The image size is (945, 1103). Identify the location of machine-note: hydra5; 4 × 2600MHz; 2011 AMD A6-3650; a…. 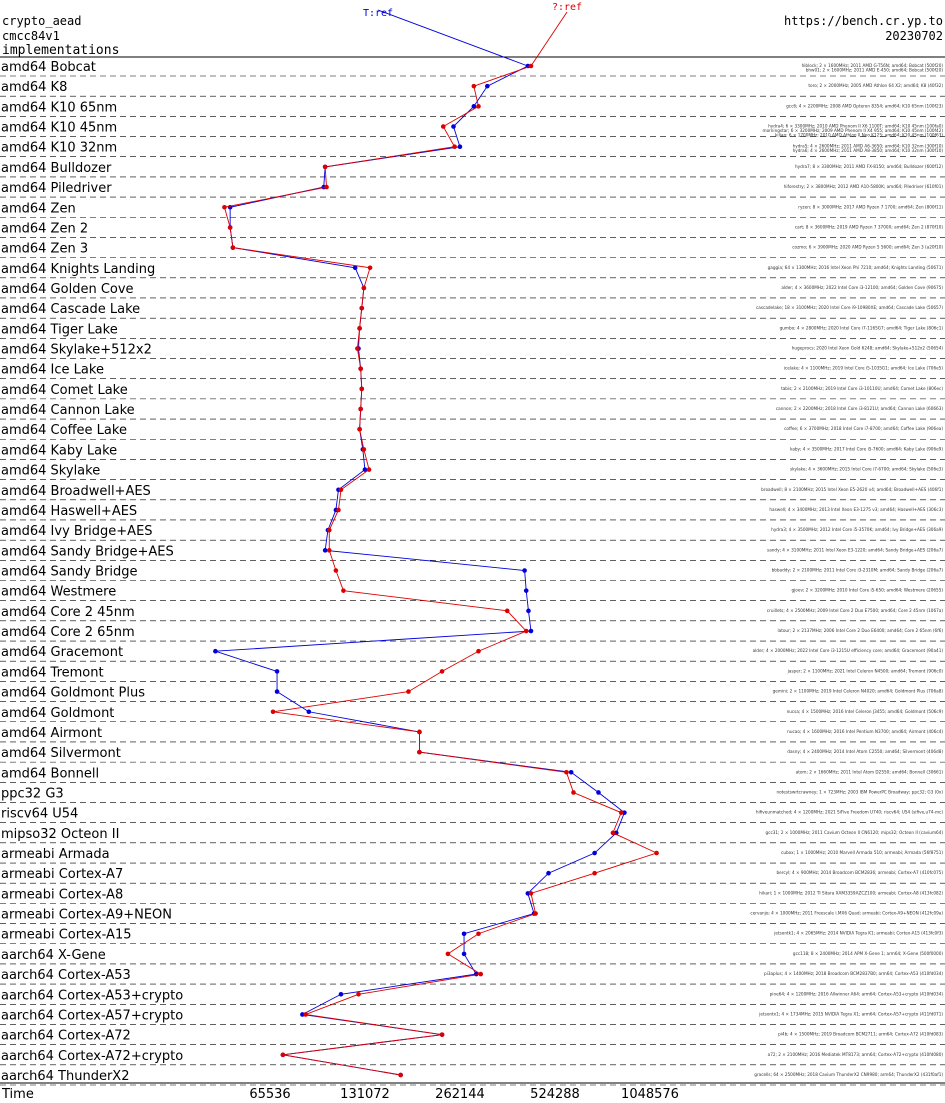
(868, 146).